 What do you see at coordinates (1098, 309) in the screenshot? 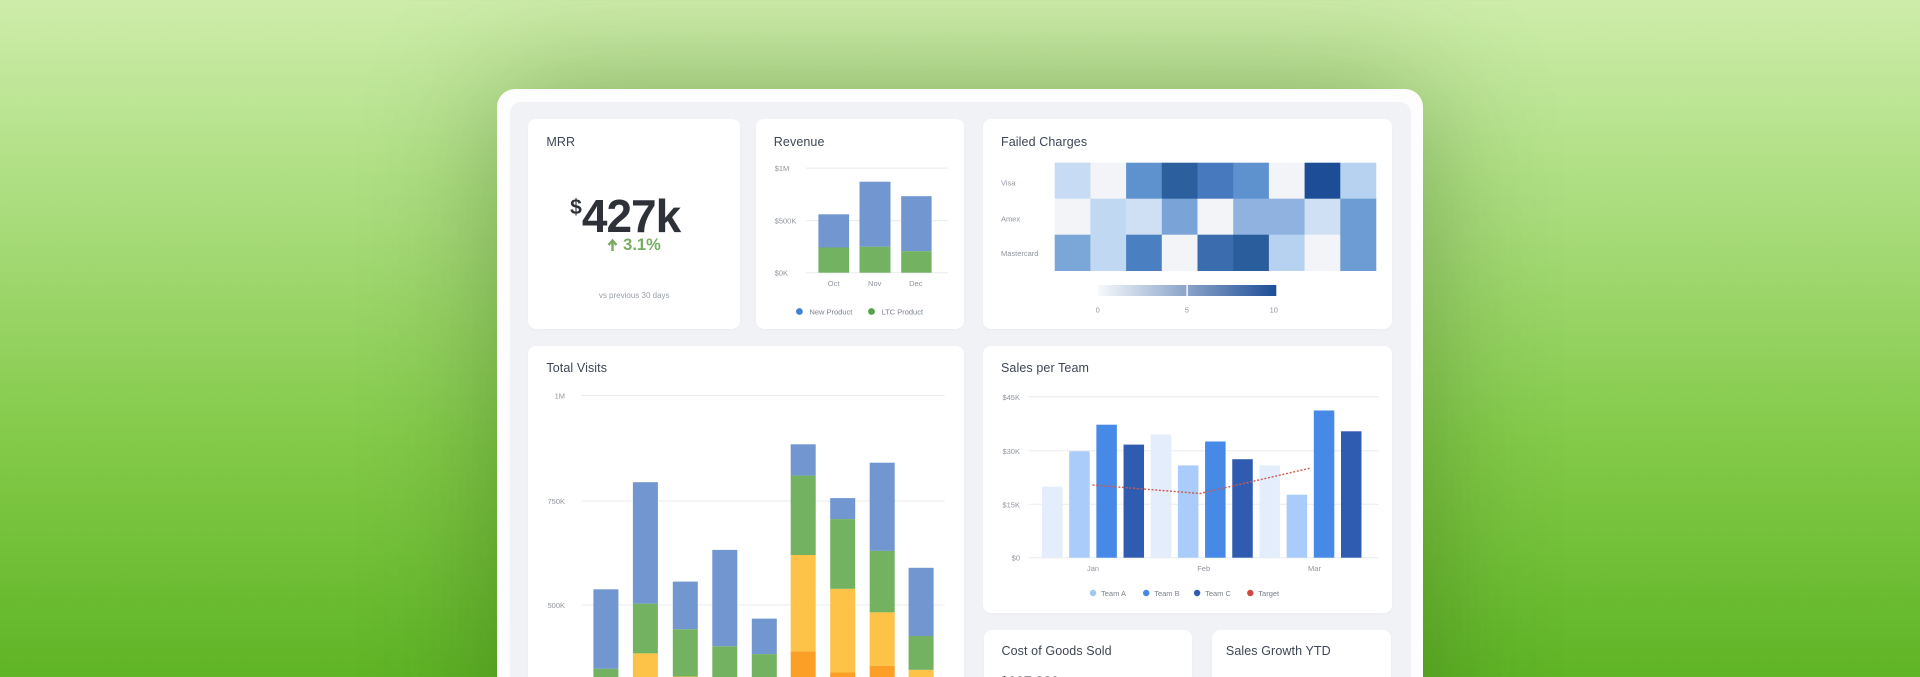
I see `svg-text: 0` at bounding box center [1098, 309].